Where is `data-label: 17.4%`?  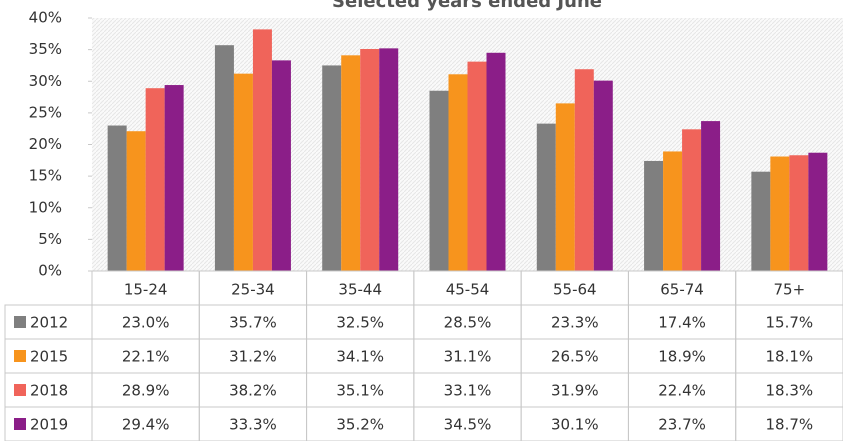
data-label: 17.4% is located at coordinates (682, 323).